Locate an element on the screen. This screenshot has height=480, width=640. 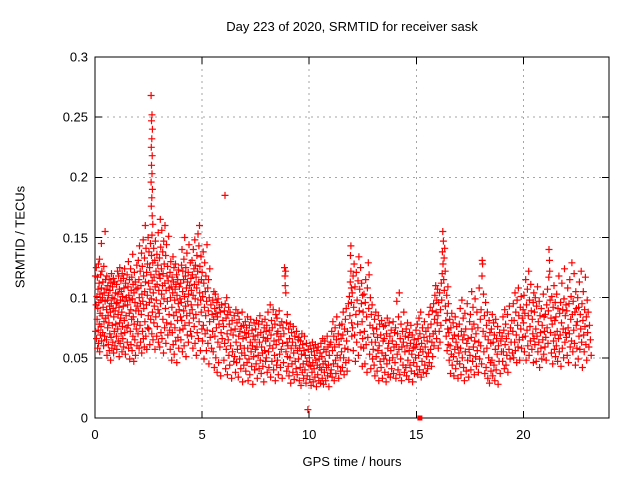
x-tick-label: 0 is located at coordinates (95, 434).